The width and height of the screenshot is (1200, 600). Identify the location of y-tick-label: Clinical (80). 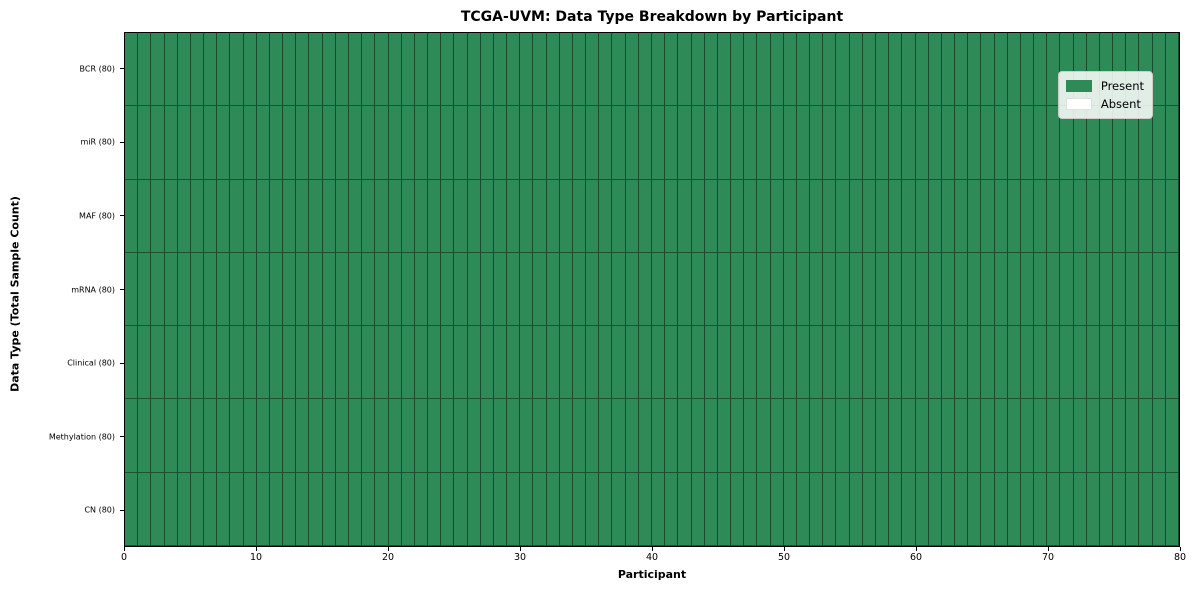
(91, 363).